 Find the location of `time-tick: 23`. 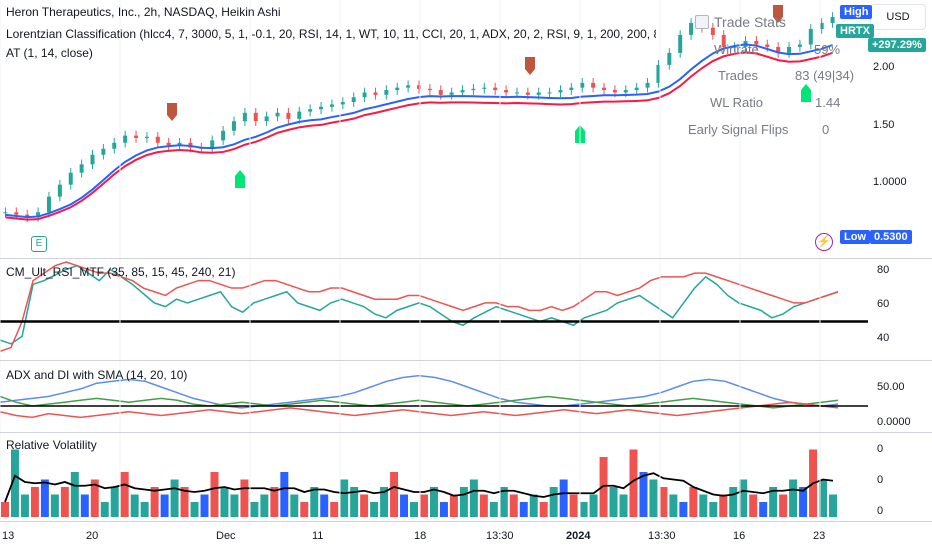

time-tick: 23 is located at coordinates (819, 536).